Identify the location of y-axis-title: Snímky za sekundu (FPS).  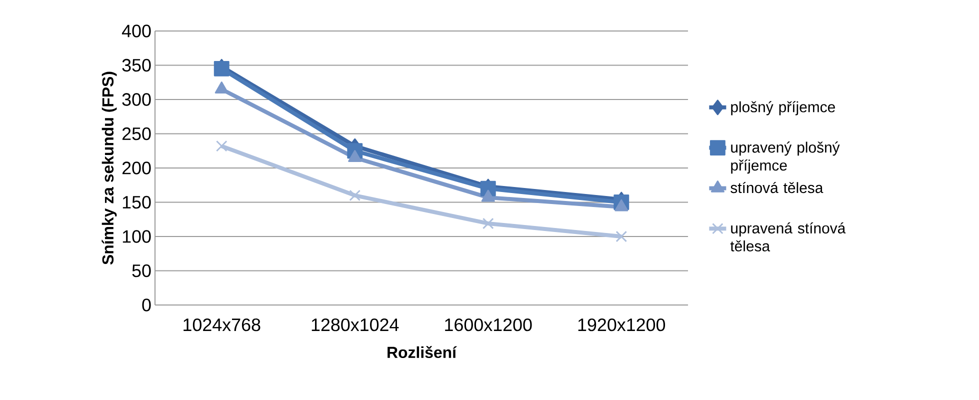
(109, 168).